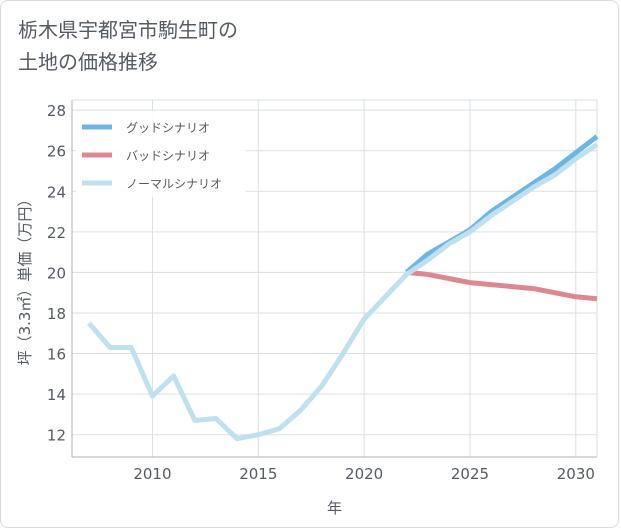 The width and height of the screenshot is (621, 530). What do you see at coordinates (56, 355) in the screenshot?
I see `y-tick-label: 16` at bounding box center [56, 355].